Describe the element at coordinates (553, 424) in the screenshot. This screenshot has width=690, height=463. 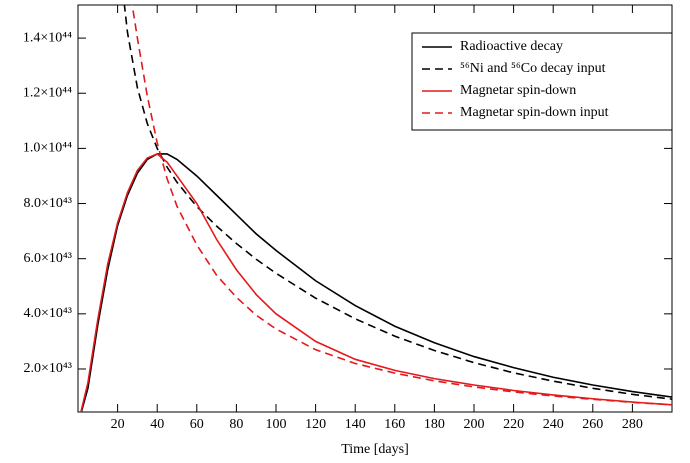
I see `x-tick-label: 240` at that location.